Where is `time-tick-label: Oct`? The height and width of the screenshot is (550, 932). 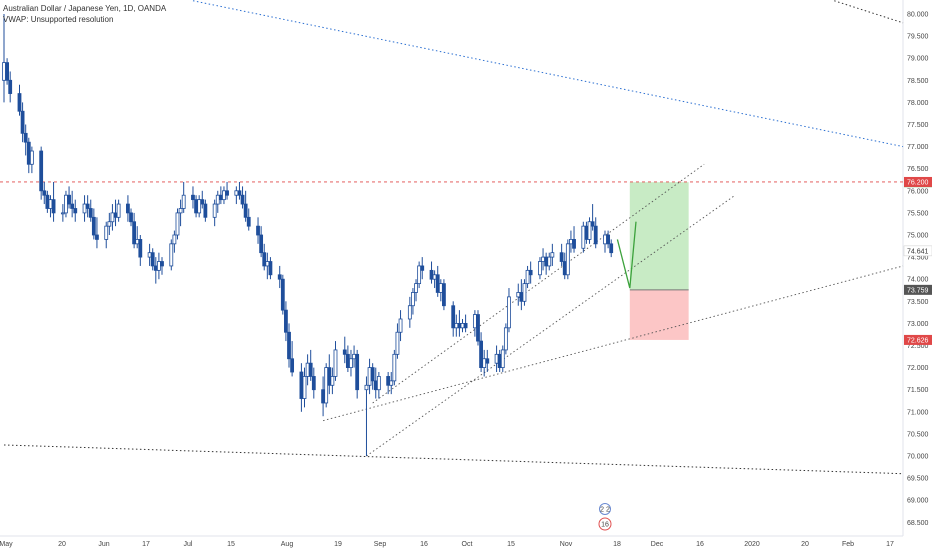
time-tick-label: Oct is located at coordinates (467, 544).